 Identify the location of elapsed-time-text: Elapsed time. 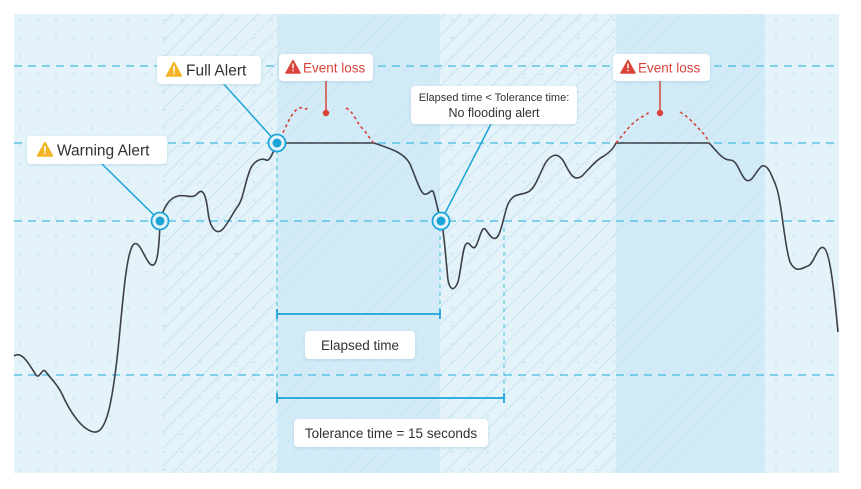
(360, 345).